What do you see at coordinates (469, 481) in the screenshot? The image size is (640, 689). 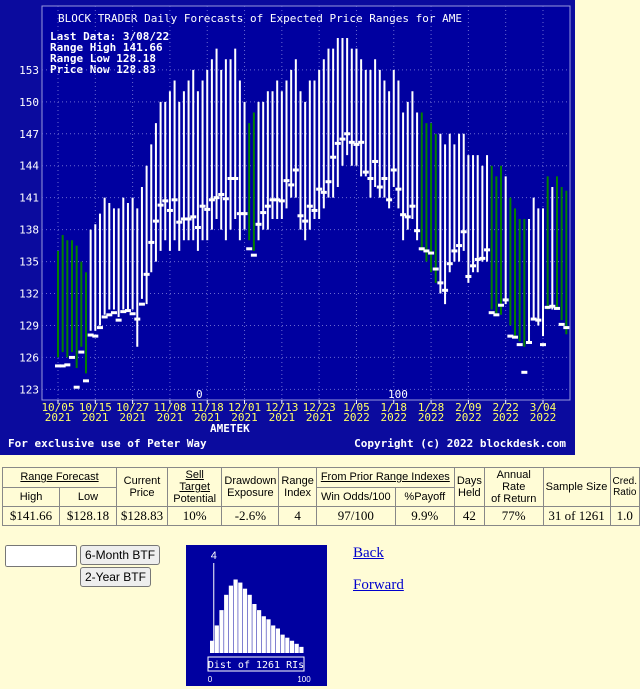 I see `header-top: Days` at bounding box center [469, 481].